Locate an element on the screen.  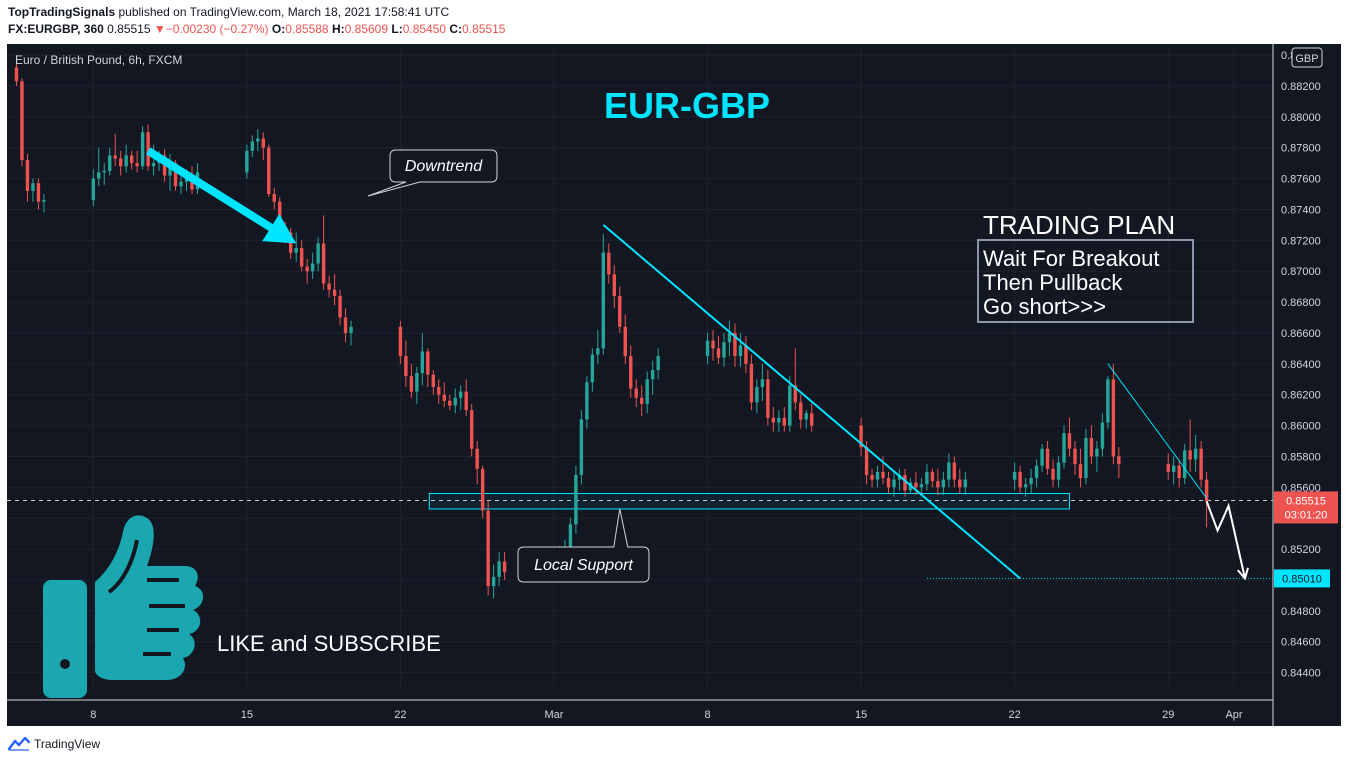
footer: TradingView is located at coordinates (54, 744).